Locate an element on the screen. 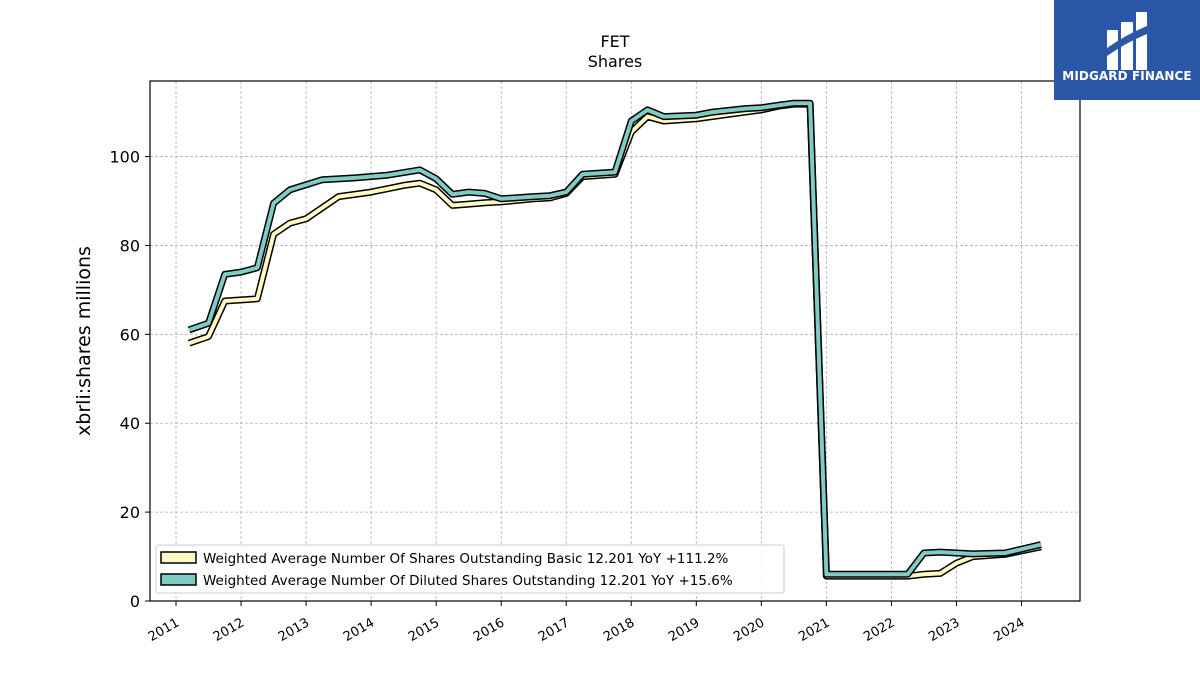  chart-title: FET is located at coordinates (614, 41).